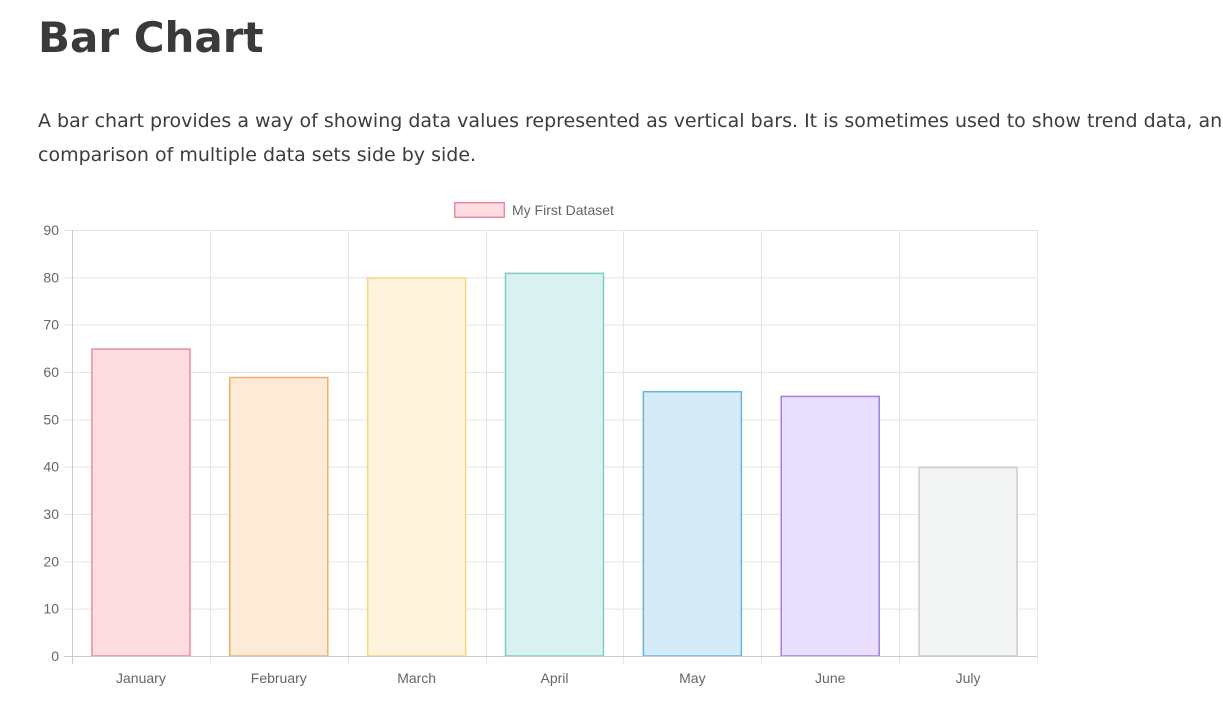  I want to click on legend: My First Dataset, so click(534, 210).